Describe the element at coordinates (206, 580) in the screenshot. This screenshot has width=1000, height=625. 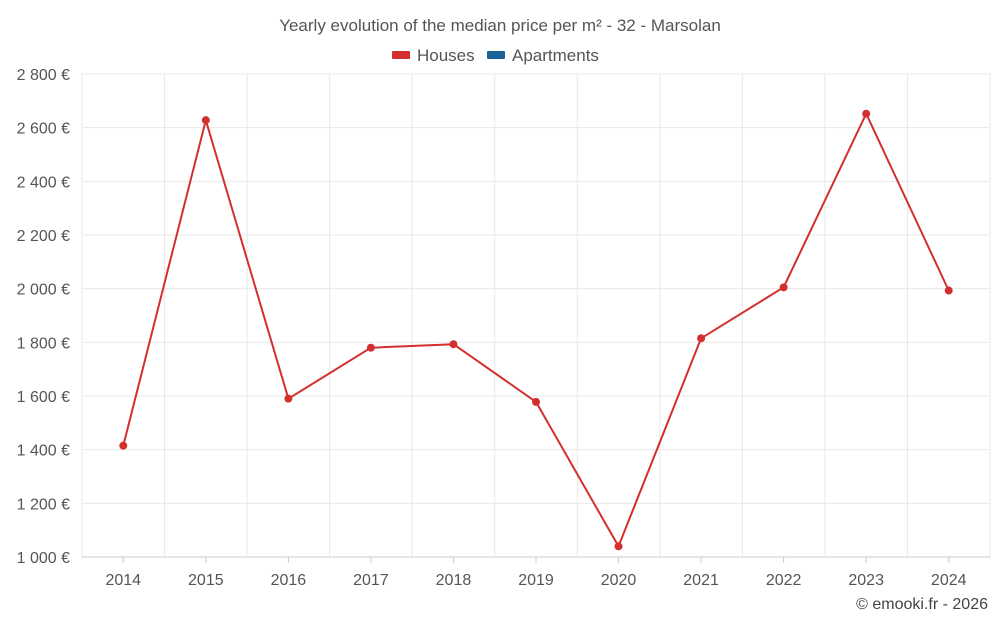
I see `x-tick-label: 2015` at that location.